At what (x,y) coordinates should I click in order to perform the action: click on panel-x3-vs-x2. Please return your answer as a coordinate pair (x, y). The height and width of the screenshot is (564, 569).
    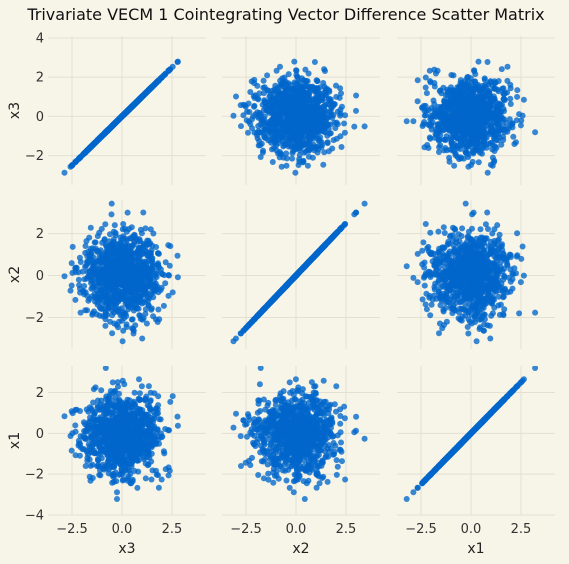
    Looking at the image, I should click on (298, 119).